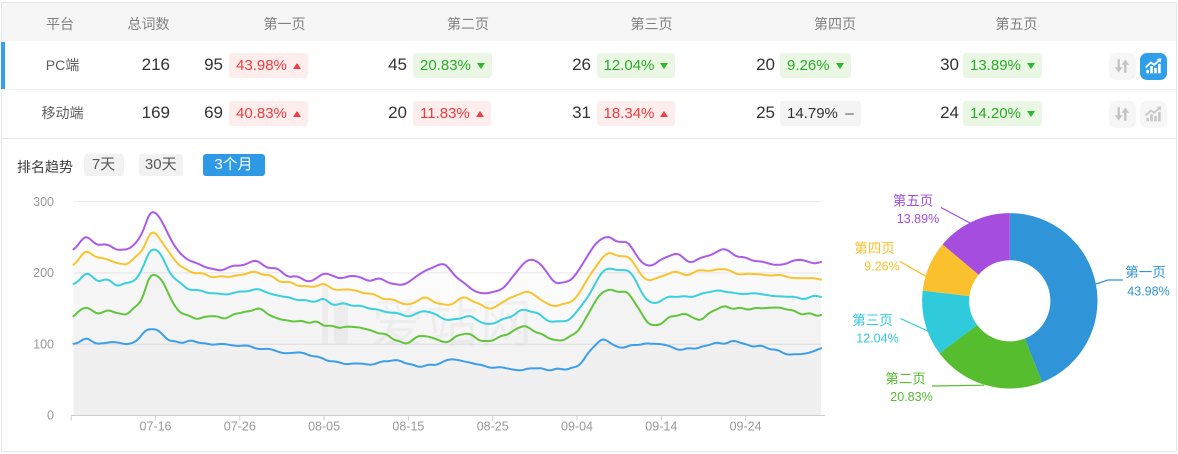 The image size is (1178, 454). I want to click on svg-text: 08-25, so click(493, 427).